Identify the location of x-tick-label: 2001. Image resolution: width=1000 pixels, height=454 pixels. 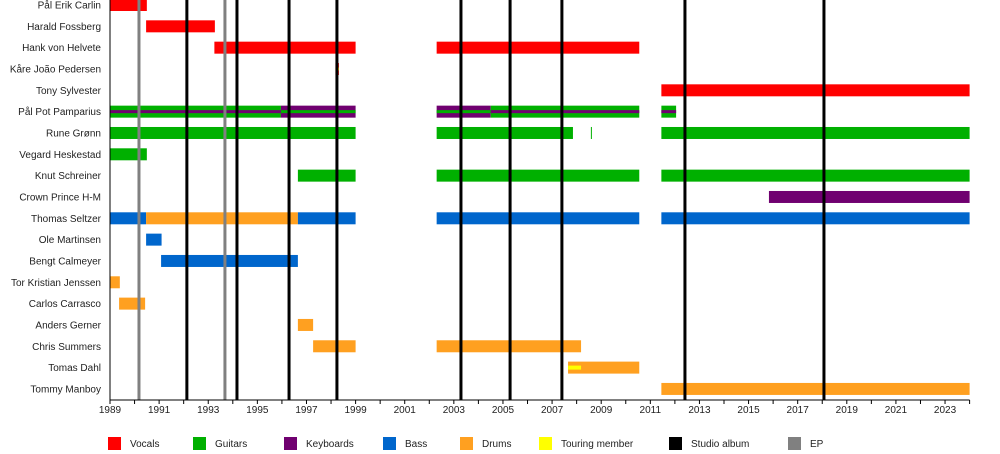
(405, 410).